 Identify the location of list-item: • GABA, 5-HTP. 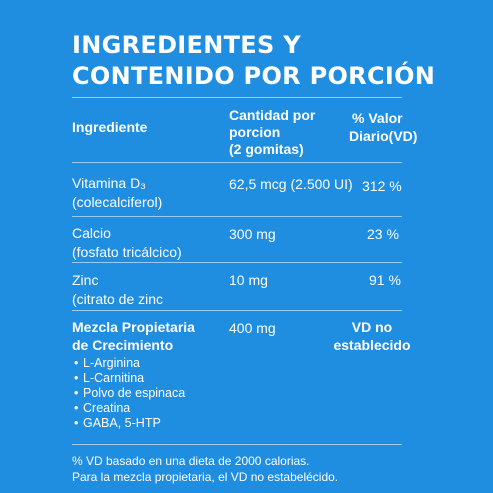
(117, 423).